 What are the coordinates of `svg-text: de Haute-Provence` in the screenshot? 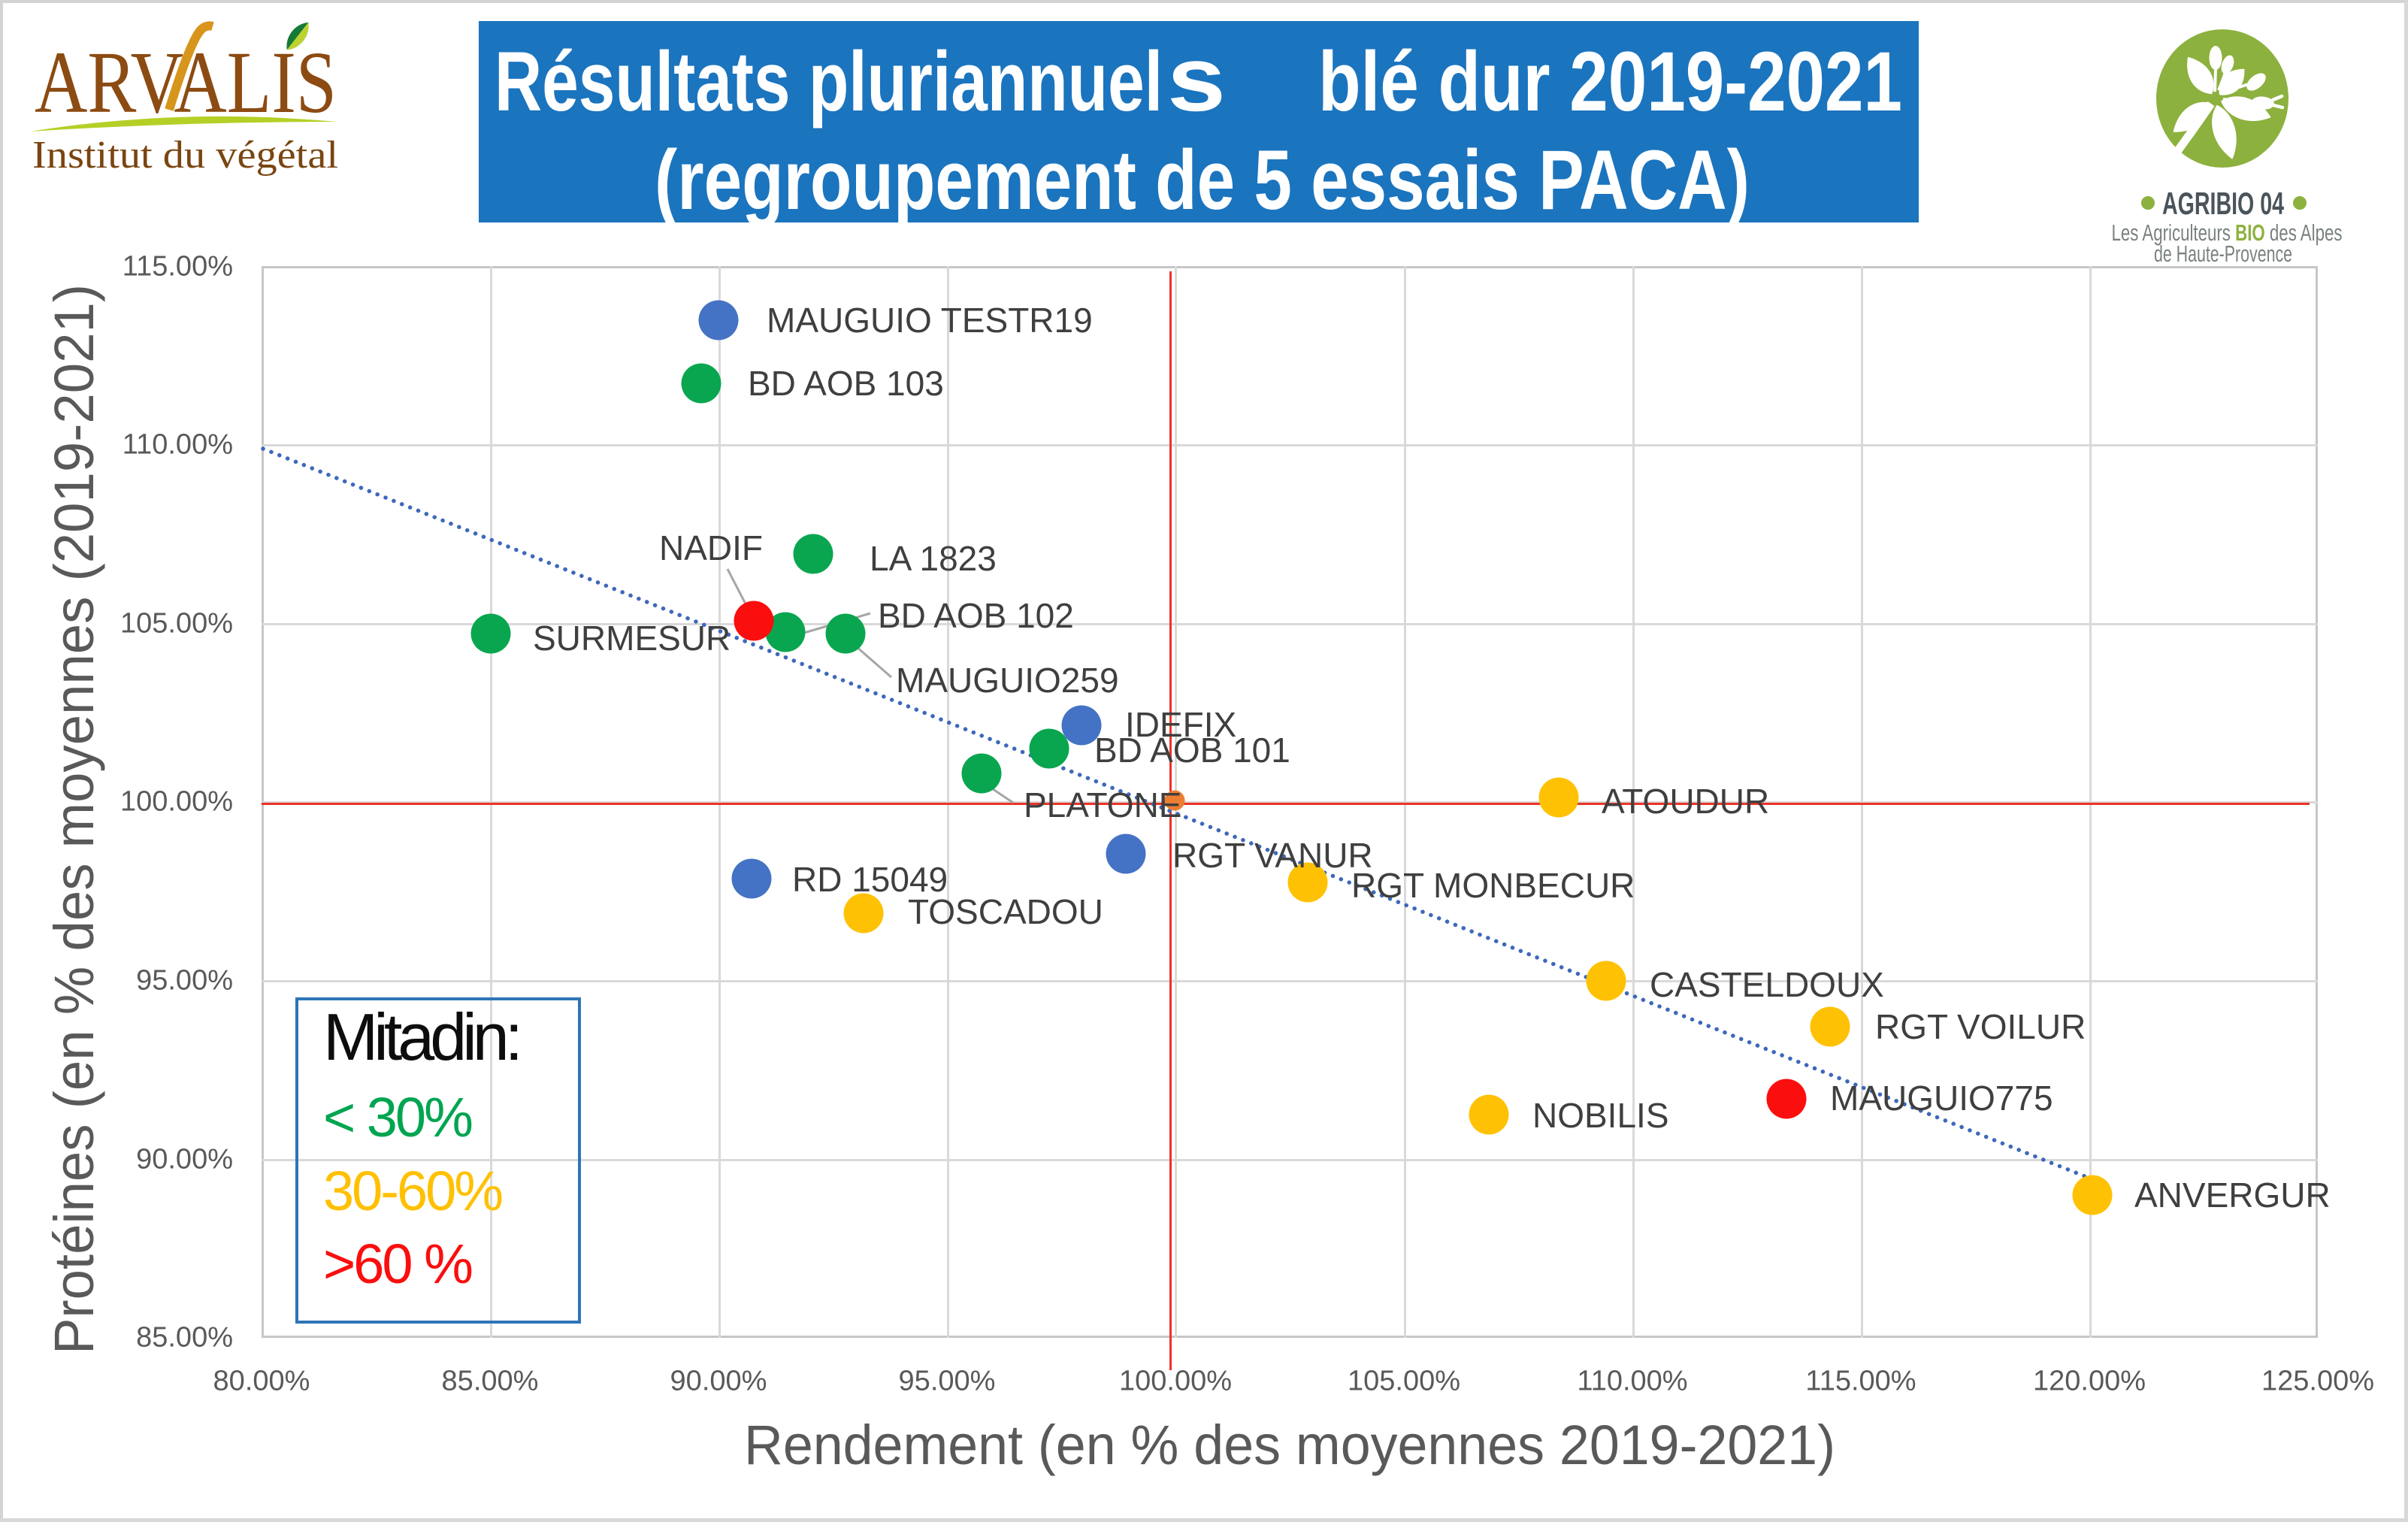 It's located at (2223, 254).